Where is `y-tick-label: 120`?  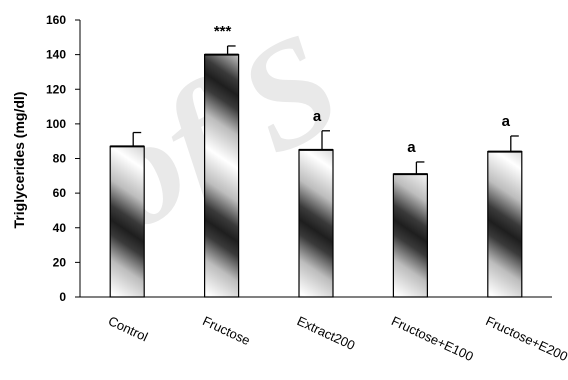
y-tick-label: 120 is located at coordinates (56, 89).